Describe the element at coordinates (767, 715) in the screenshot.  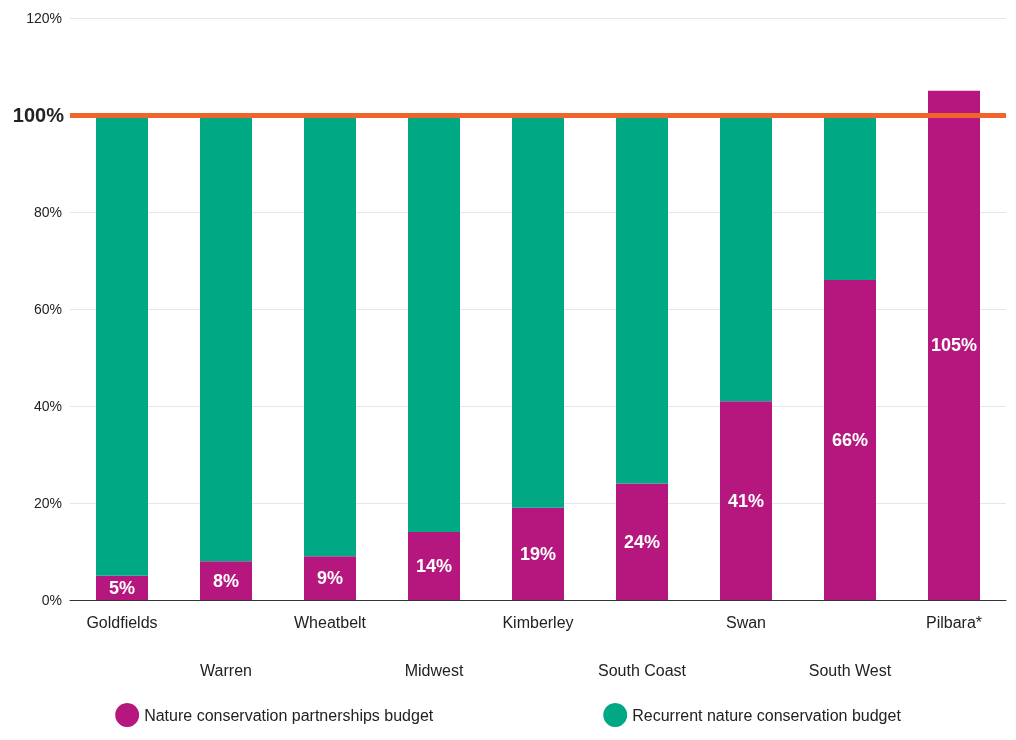
I see `legend-label: Recurrent nature conservation budget` at that location.